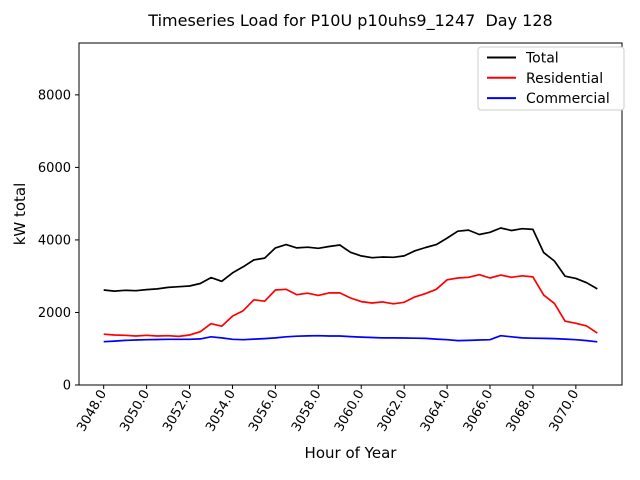 The width and height of the screenshot is (640, 480). I want to click on y-tick-label: 6000, so click(54, 168).